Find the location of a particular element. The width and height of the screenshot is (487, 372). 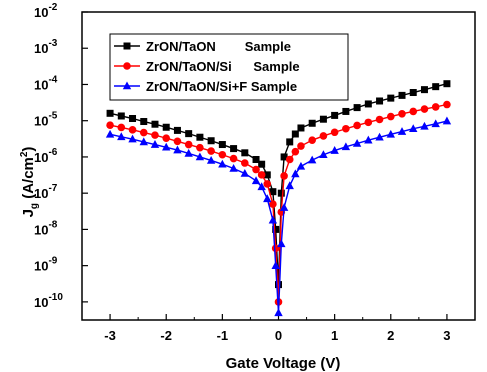

y-tick-label: 10⁻⁷ is located at coordinates (46, 192).